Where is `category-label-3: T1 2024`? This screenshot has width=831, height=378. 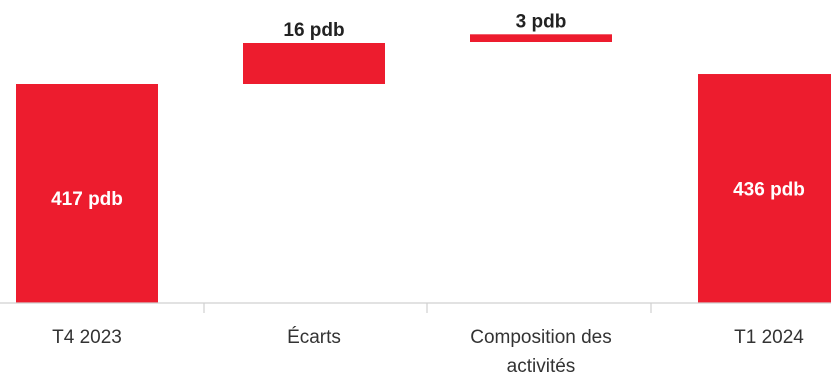
category-label-3: T1 2024 is located at coordinates (769, 337).